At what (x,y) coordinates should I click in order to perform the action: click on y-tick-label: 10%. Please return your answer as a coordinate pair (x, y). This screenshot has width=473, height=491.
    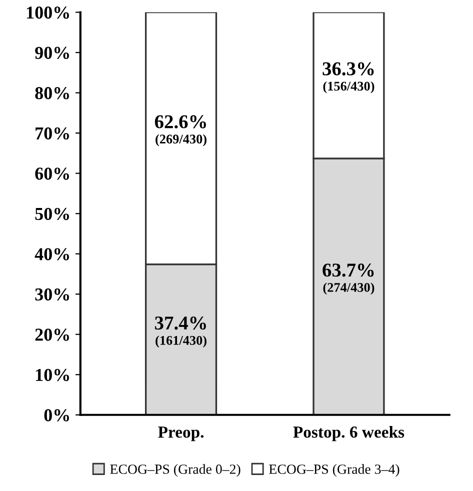
    Looking at the image, I should click on (52, 375).